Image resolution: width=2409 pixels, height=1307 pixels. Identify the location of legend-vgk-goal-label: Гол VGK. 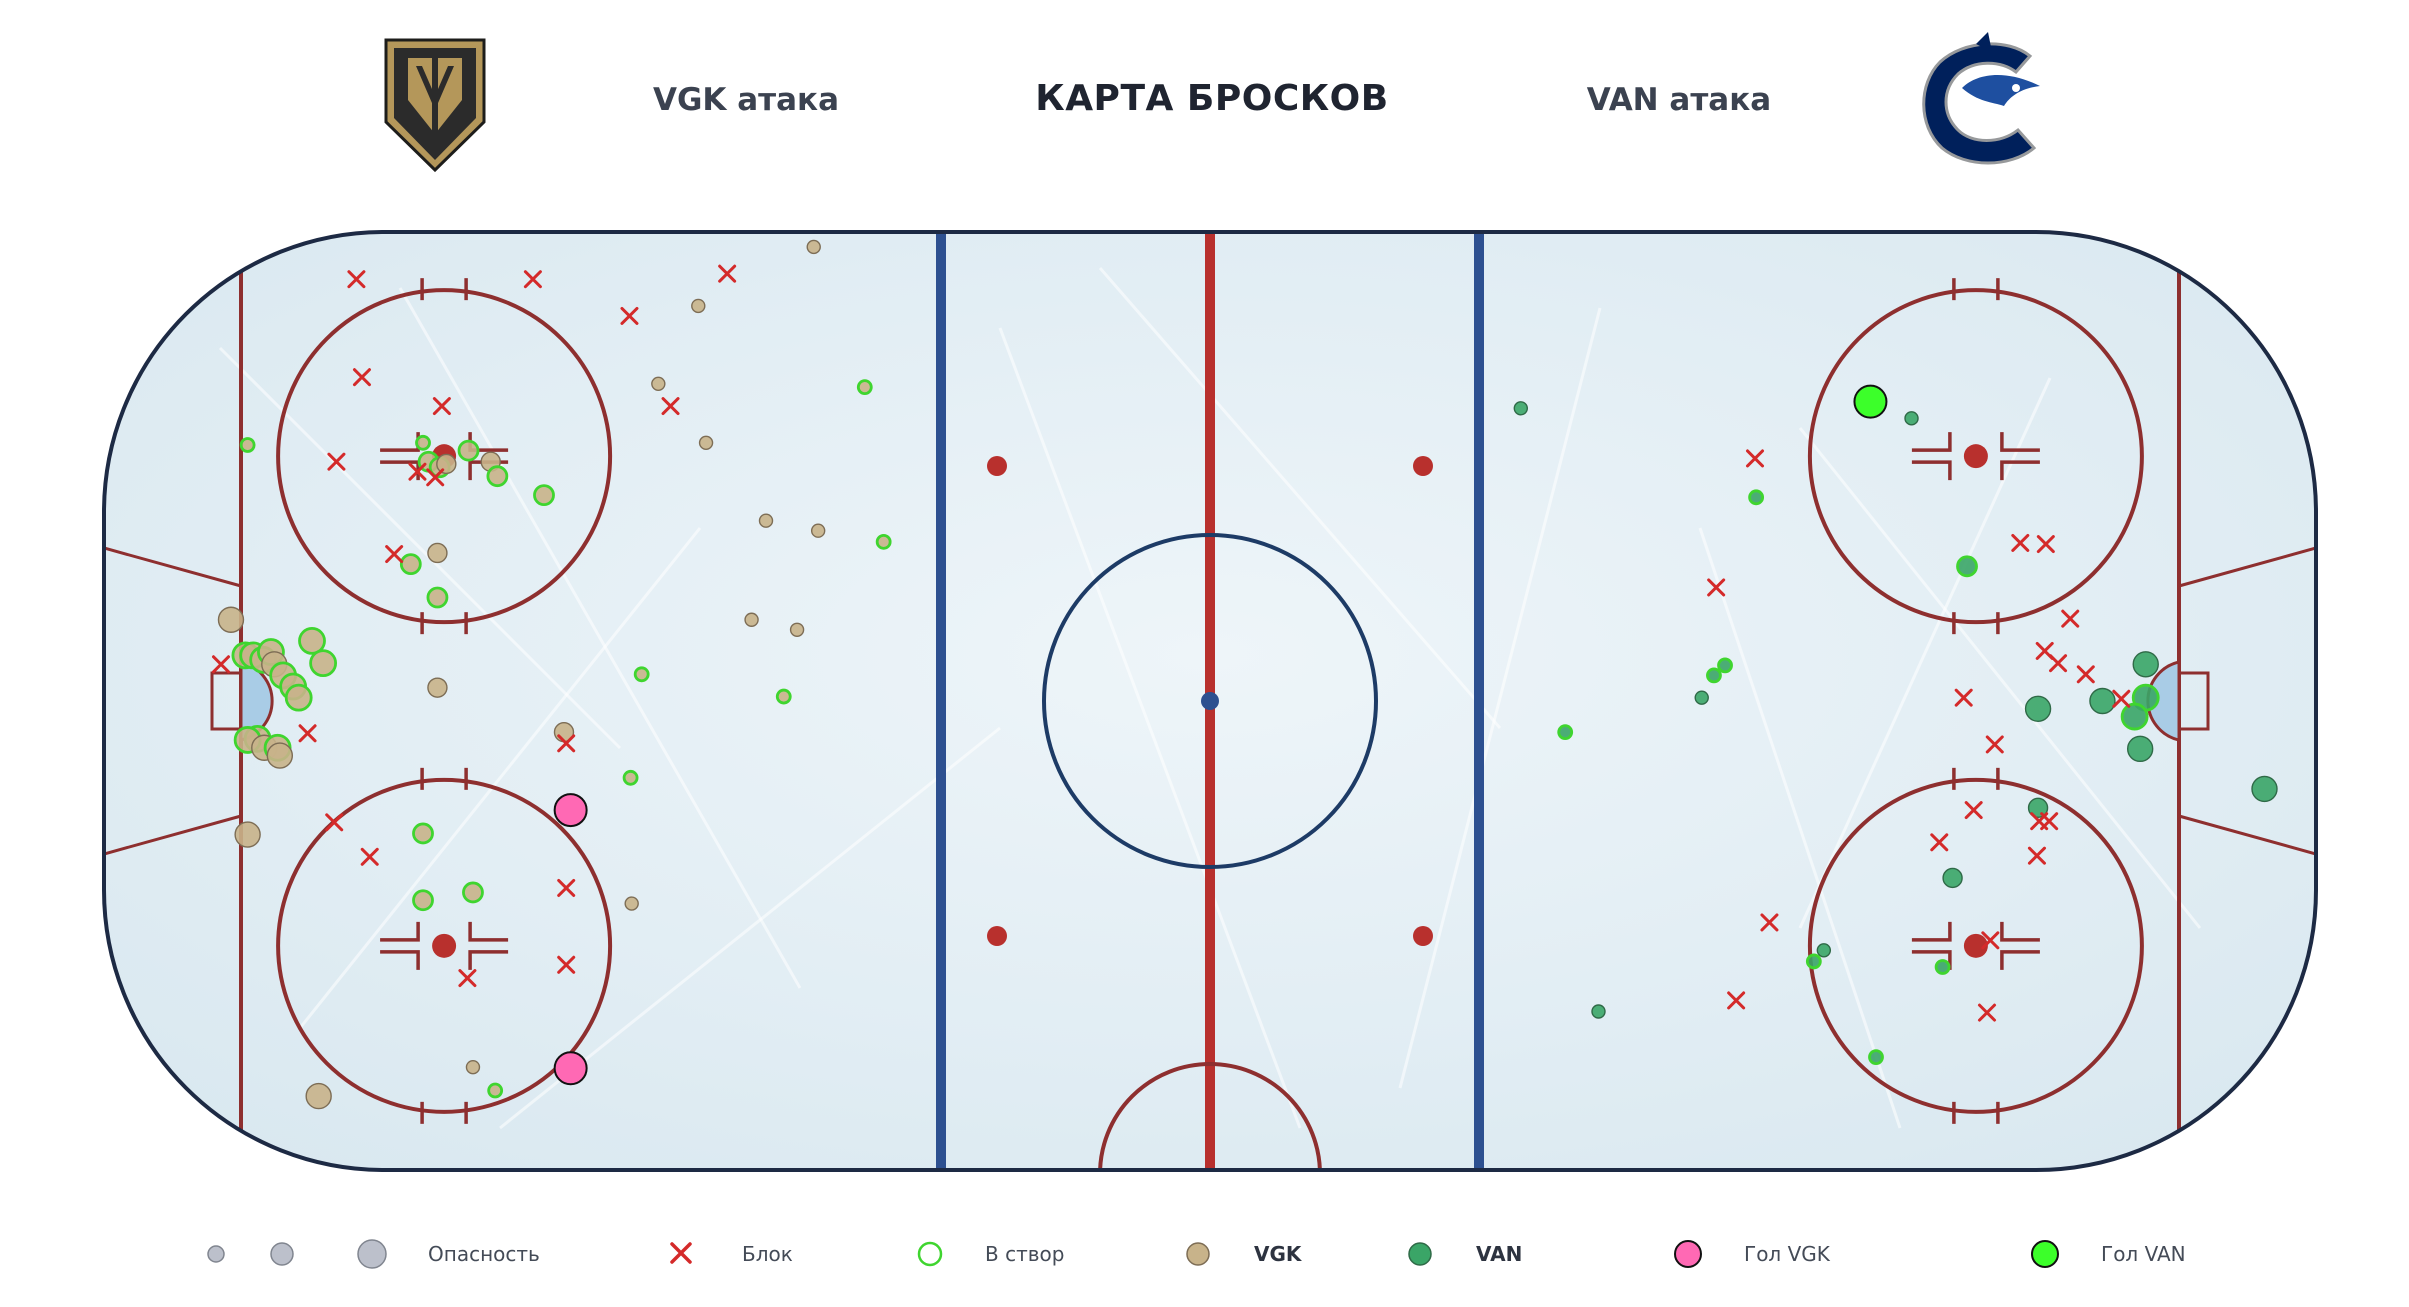
(1787, 1254).